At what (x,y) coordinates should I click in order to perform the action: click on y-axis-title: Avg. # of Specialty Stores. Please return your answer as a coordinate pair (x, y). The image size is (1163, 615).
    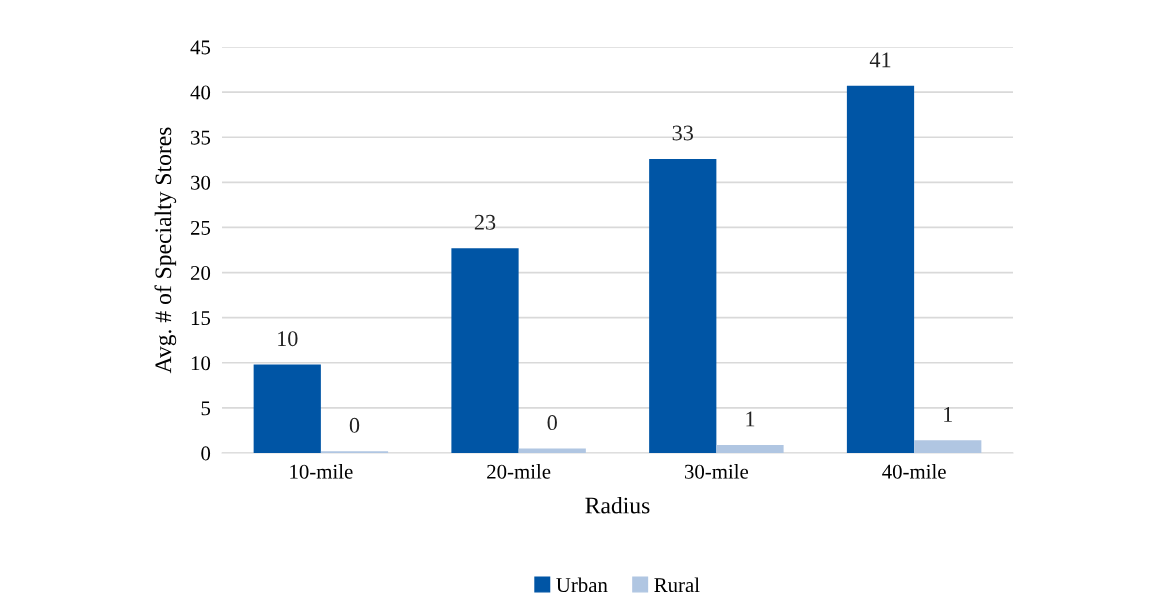
    Looking at the image, I should click on (165, 250).